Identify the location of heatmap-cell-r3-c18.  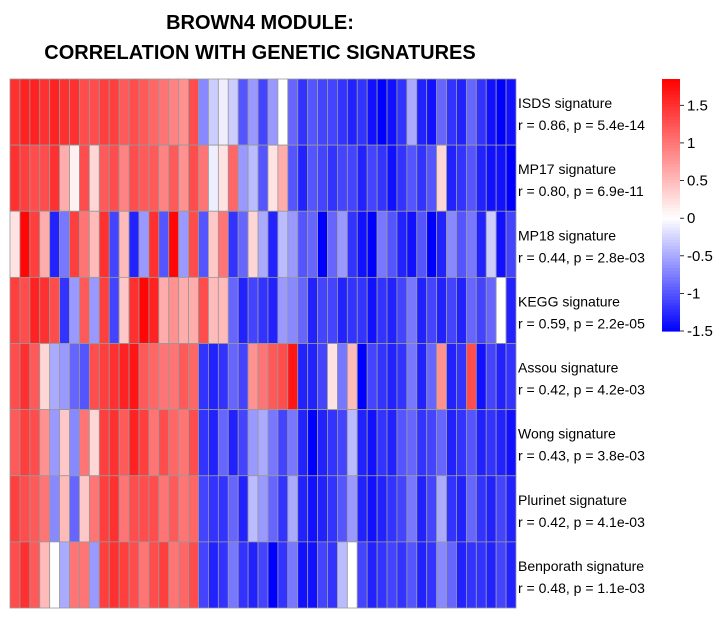
(193, 310).